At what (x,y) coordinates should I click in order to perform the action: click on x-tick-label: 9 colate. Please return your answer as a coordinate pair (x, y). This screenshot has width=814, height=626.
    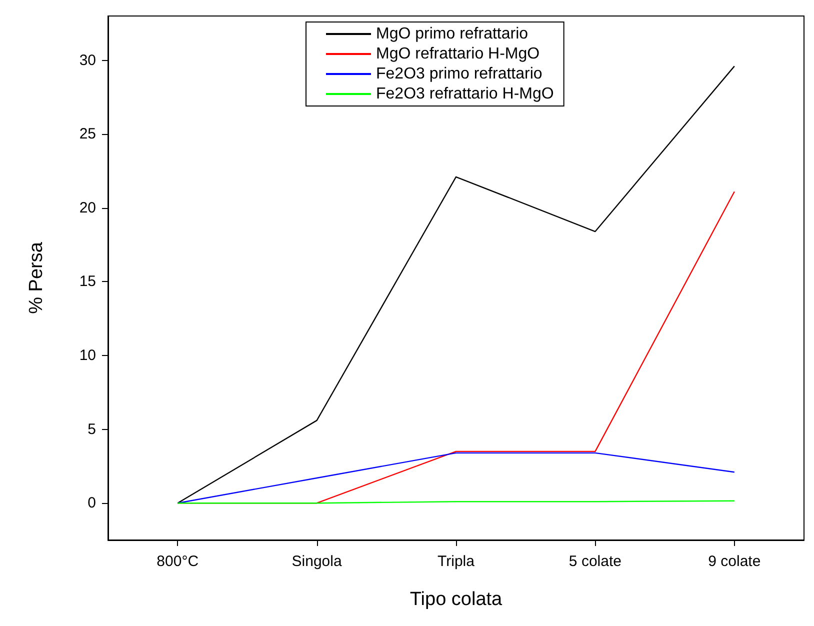
    Looking at the image, I should click on (734, 561).